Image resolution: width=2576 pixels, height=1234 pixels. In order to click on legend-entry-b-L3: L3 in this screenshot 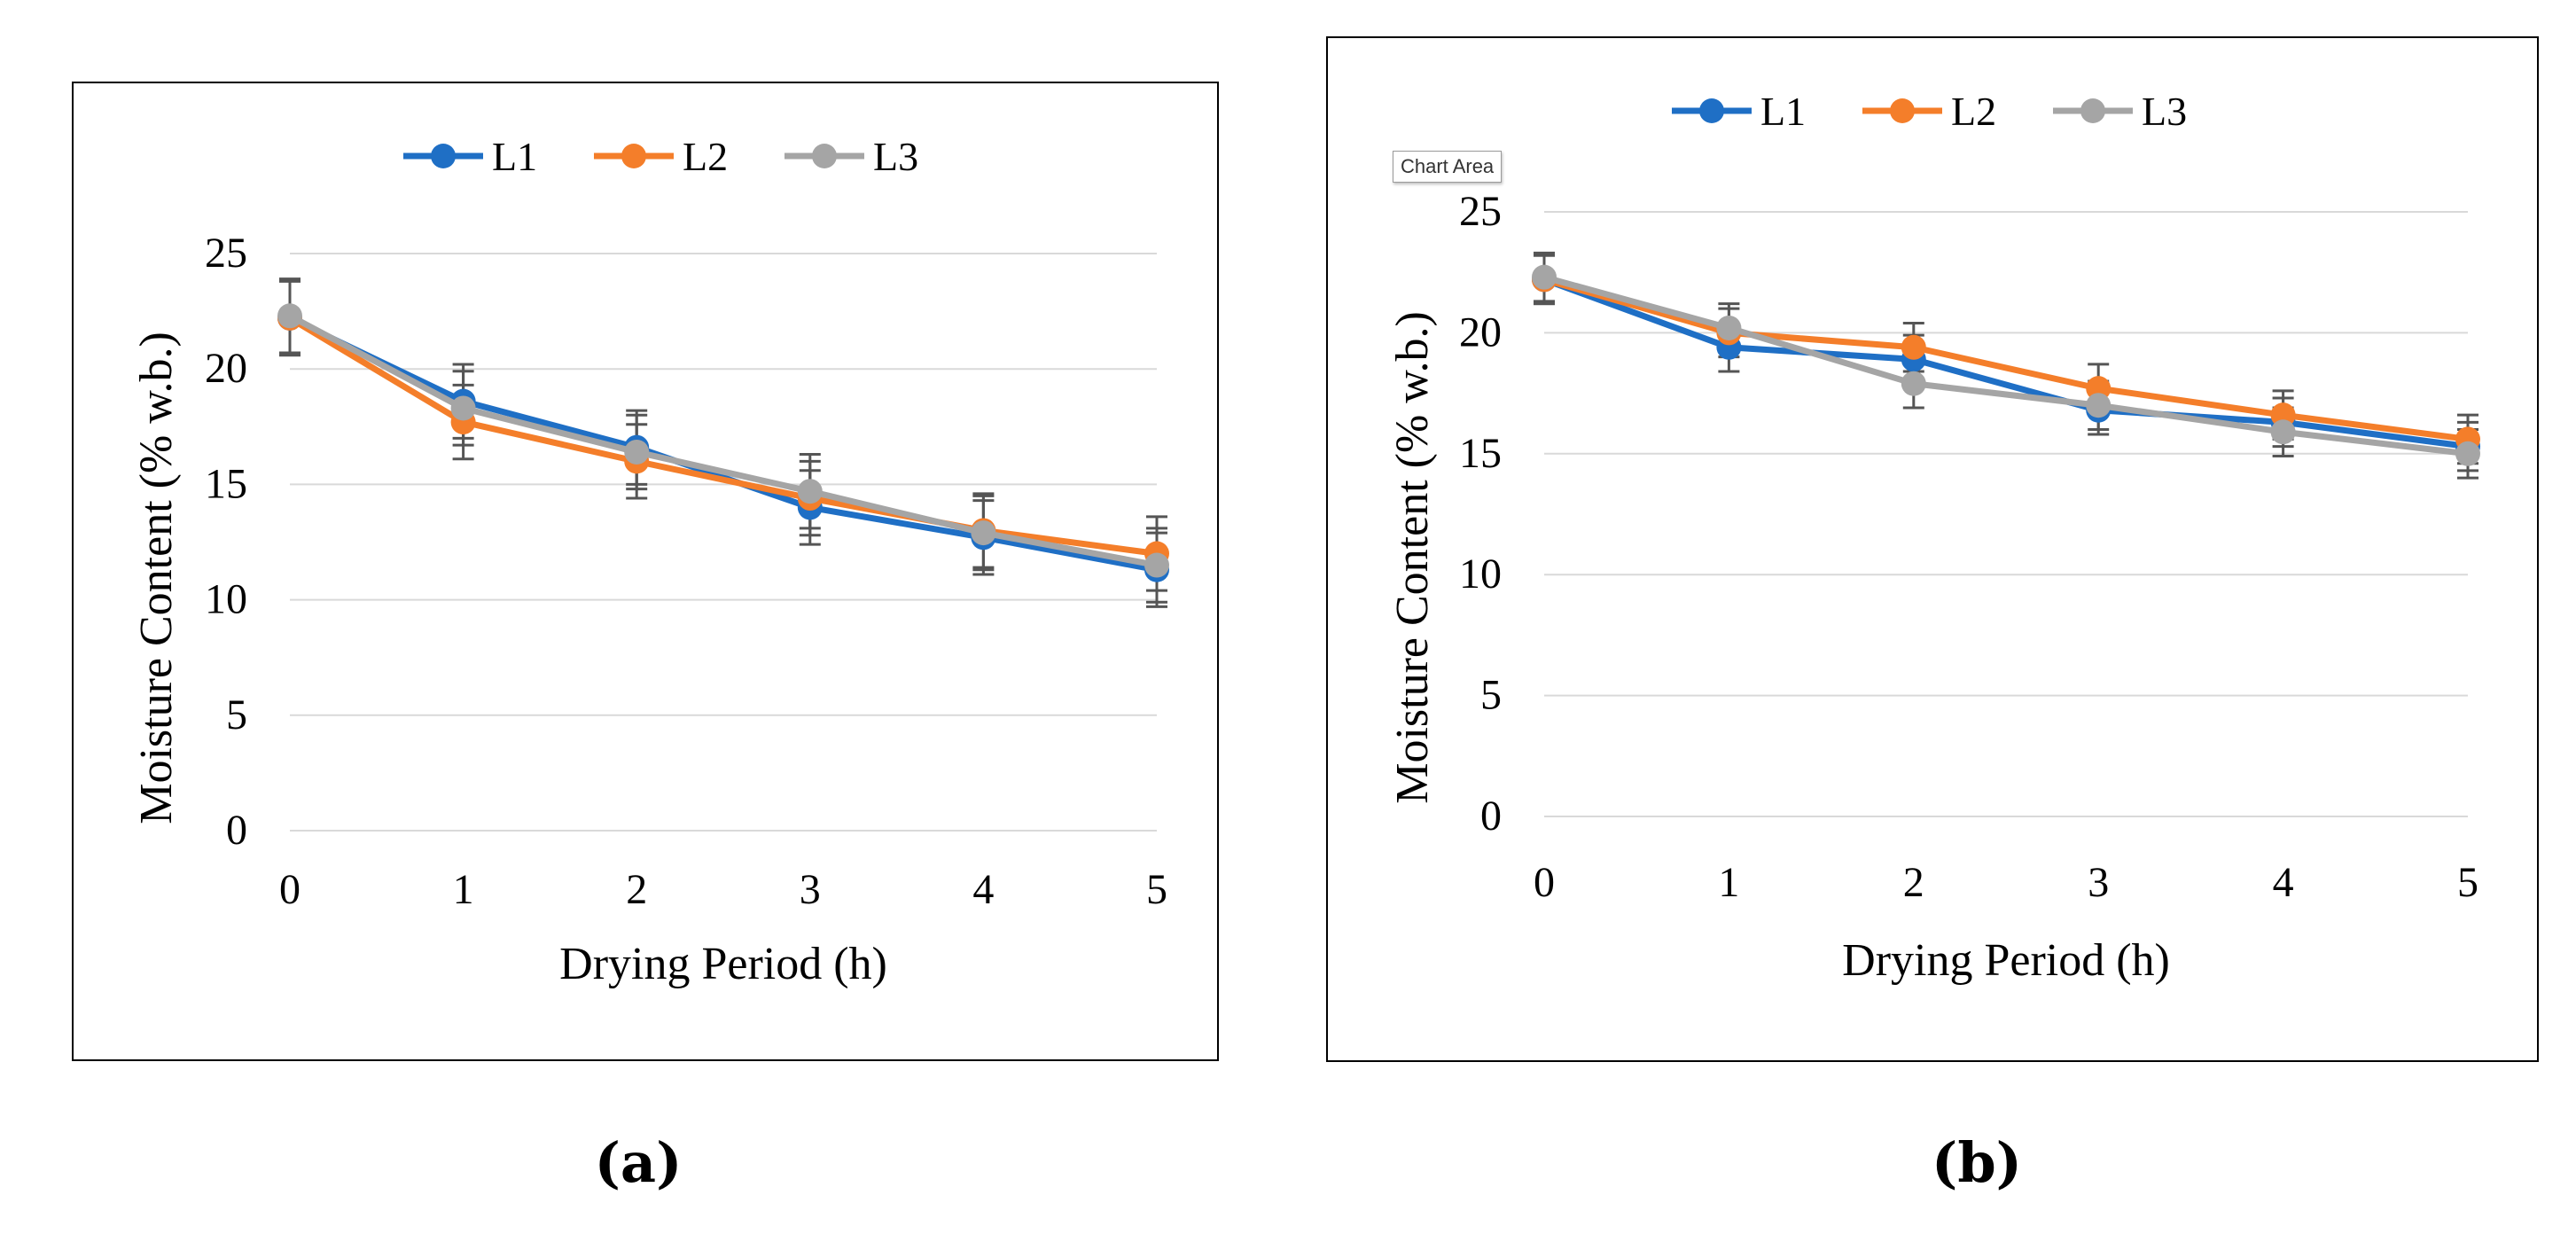, I will do `click(2120, 111)`.